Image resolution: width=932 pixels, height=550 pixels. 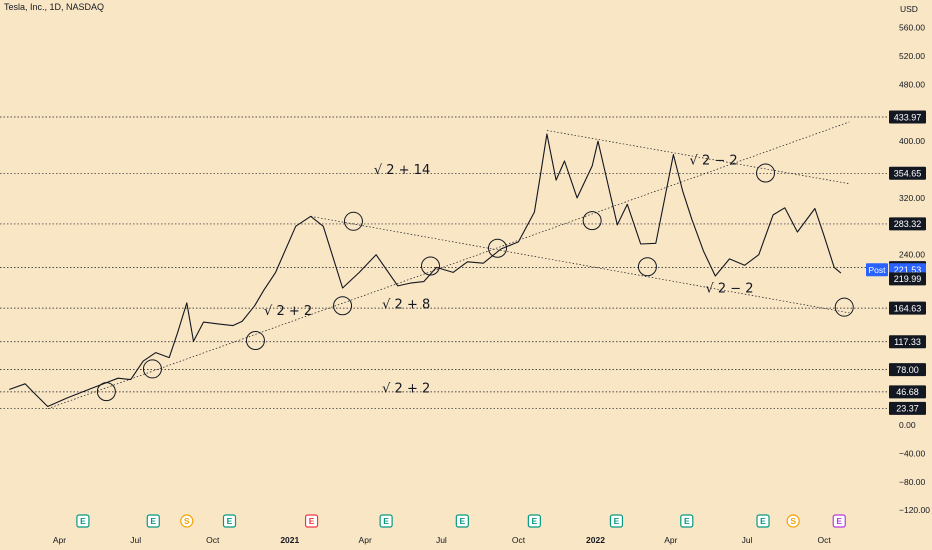 I want to click on y-tick-label: 520.00, so click(x=912, y=56).